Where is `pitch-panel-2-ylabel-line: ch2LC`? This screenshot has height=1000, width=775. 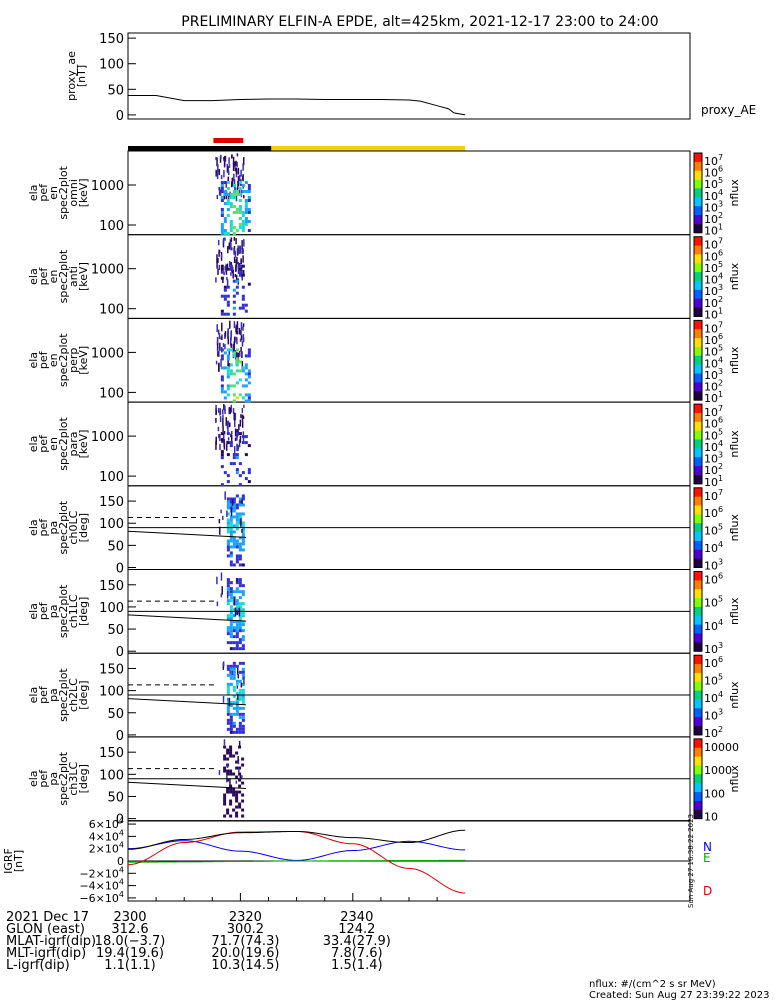
pitch-panel-2-ylabel-line: ch2LC is located at coordinates (73, 695).